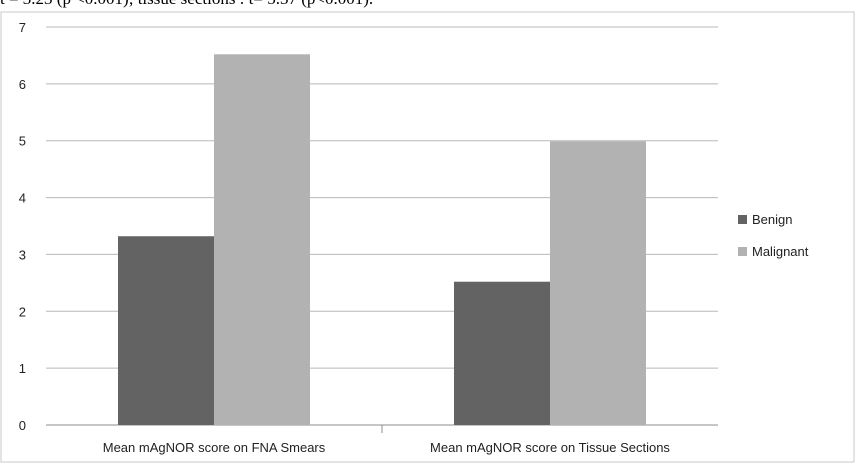  What do you see at coordinates (186, 5) in the screenshot?
I see `caption-fragment: t = 3.23 (p <0.001); tissue sections` at bounding box center [186, 5].